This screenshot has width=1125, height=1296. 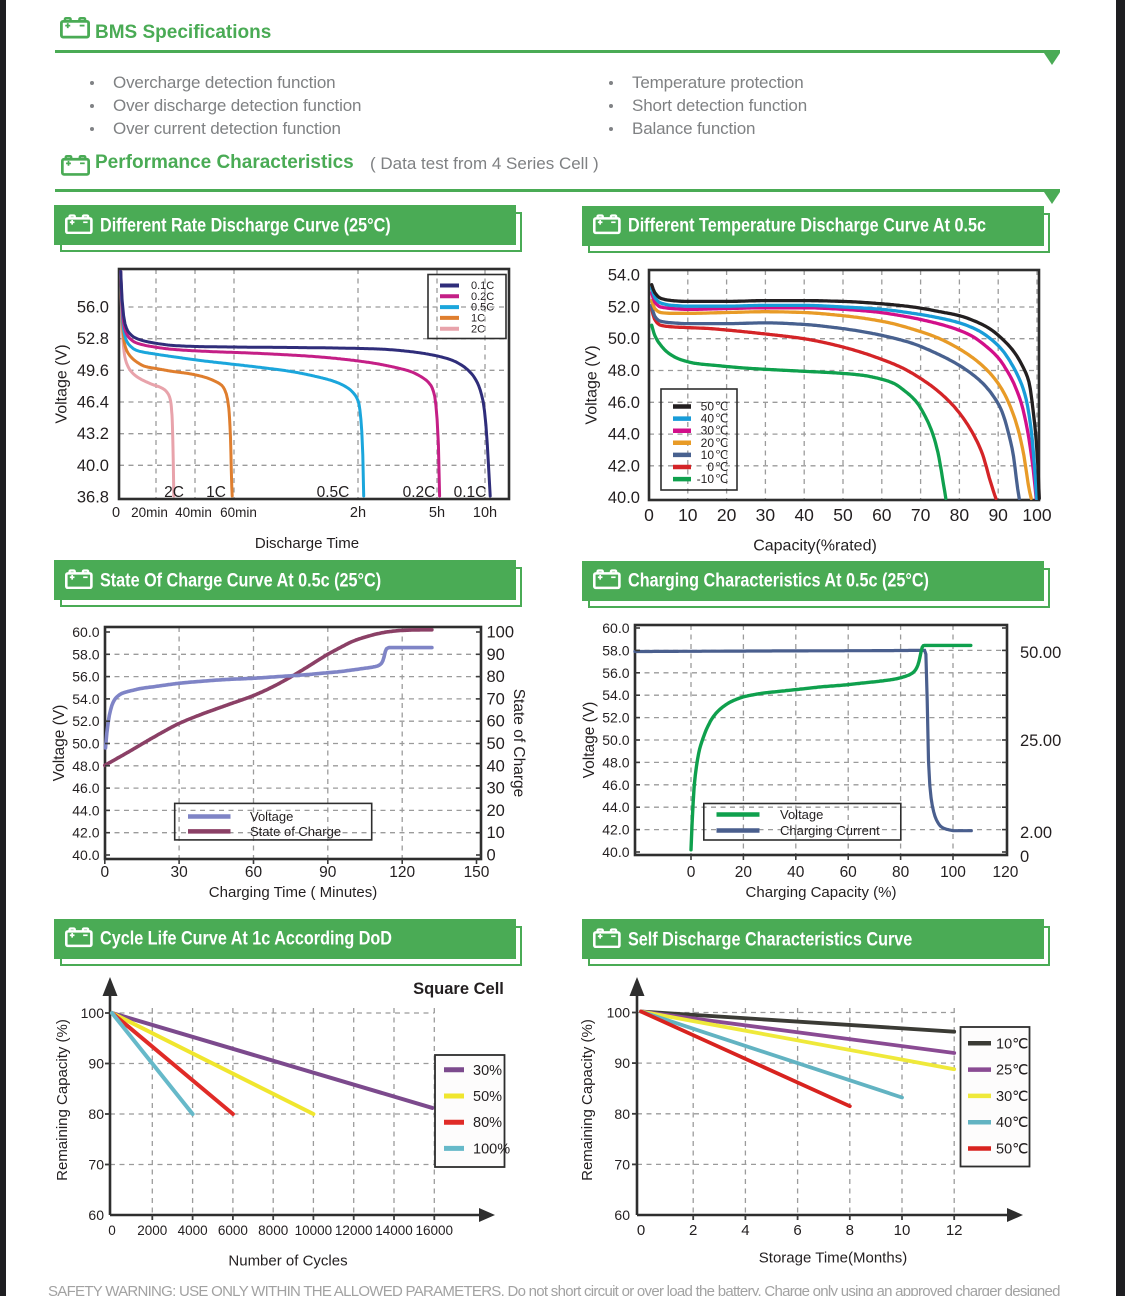 What do you see at coordinates (815, 546) in the screenshot?
I see `svg-text: Capacity(%rated)` at bounding box center [815, 546].